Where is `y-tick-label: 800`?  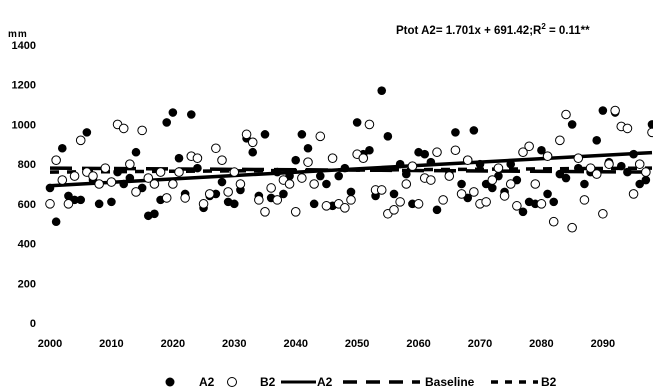 y-tick-label: 800 is located at coordinates (27, 165).